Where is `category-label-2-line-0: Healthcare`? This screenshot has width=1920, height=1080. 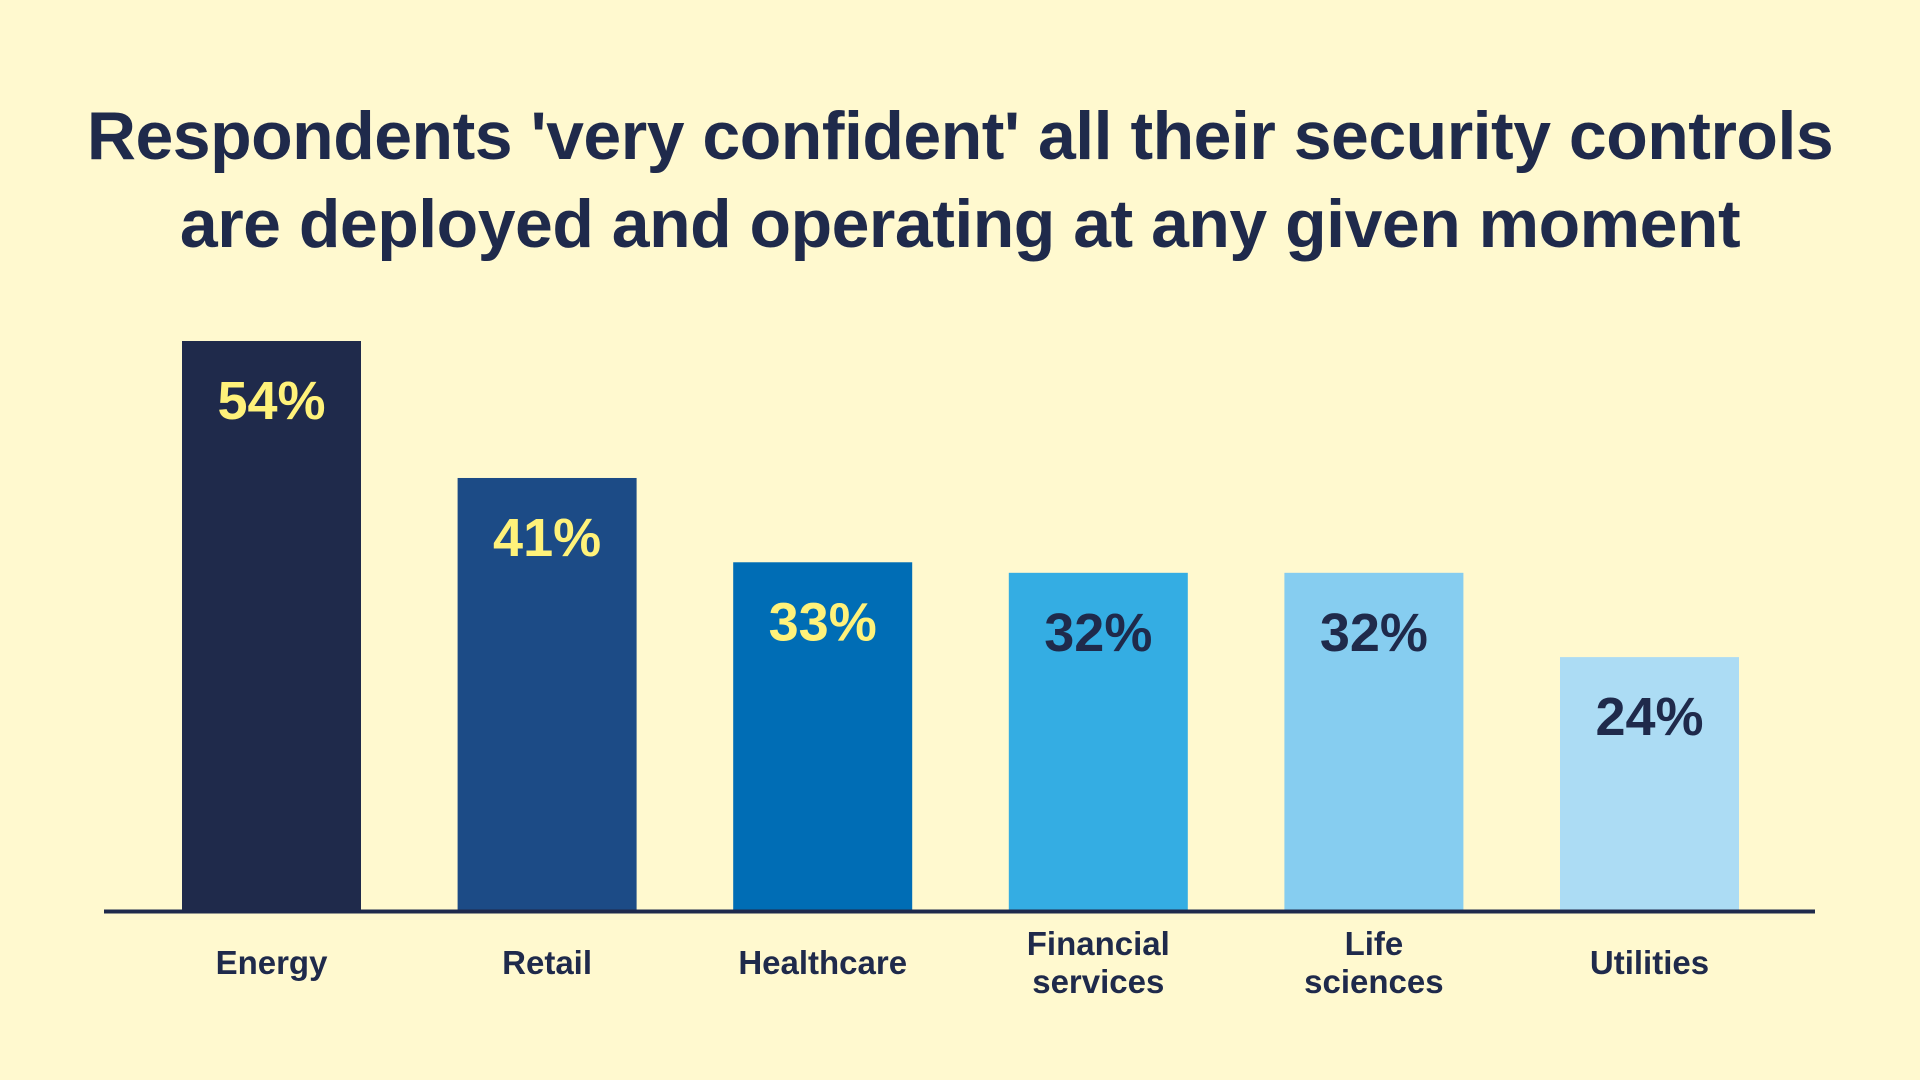
category-label-2-line-0: Healthcare is located at coordinates (822, 962).